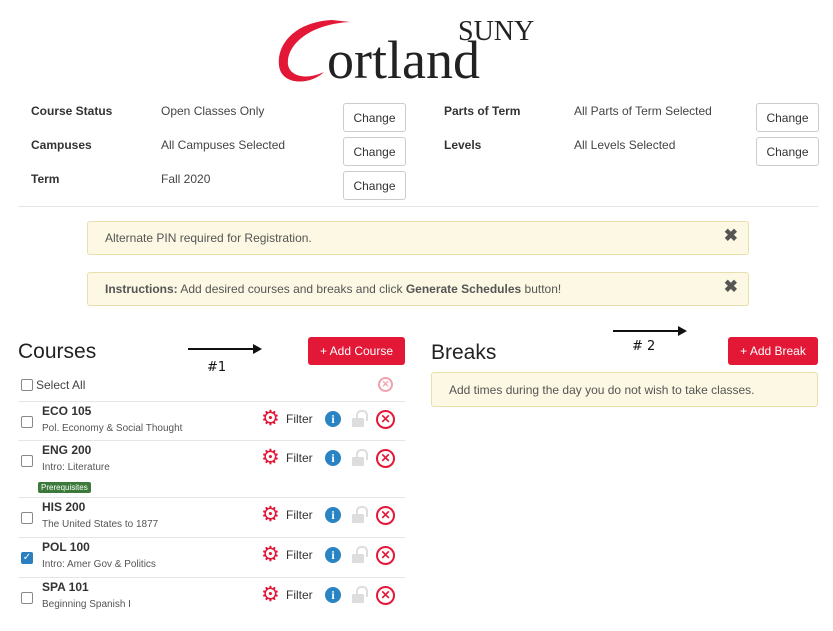 This screenshot has height=631, width=833. I want to click on course-checkbox: ✓, so click(27, 558).